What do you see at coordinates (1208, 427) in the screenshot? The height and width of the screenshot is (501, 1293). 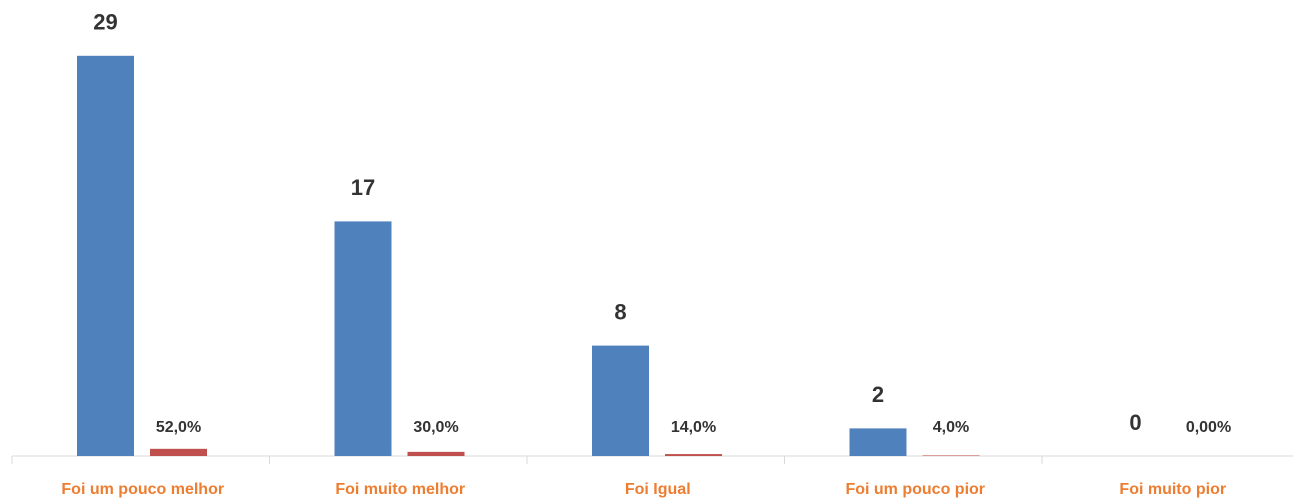 I see `data-label: 0,00%` at bounding box center [1208, 427].